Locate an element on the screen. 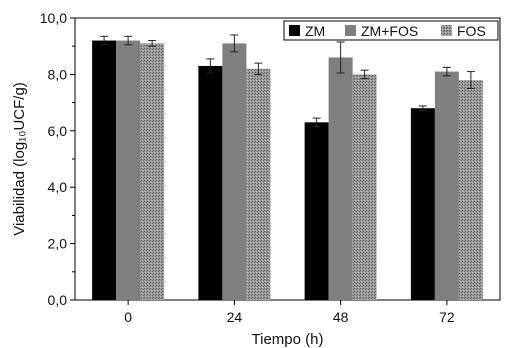 This screenshot has height=348, width=506. legend-swatch-fos is located at coordinates (446, 30).